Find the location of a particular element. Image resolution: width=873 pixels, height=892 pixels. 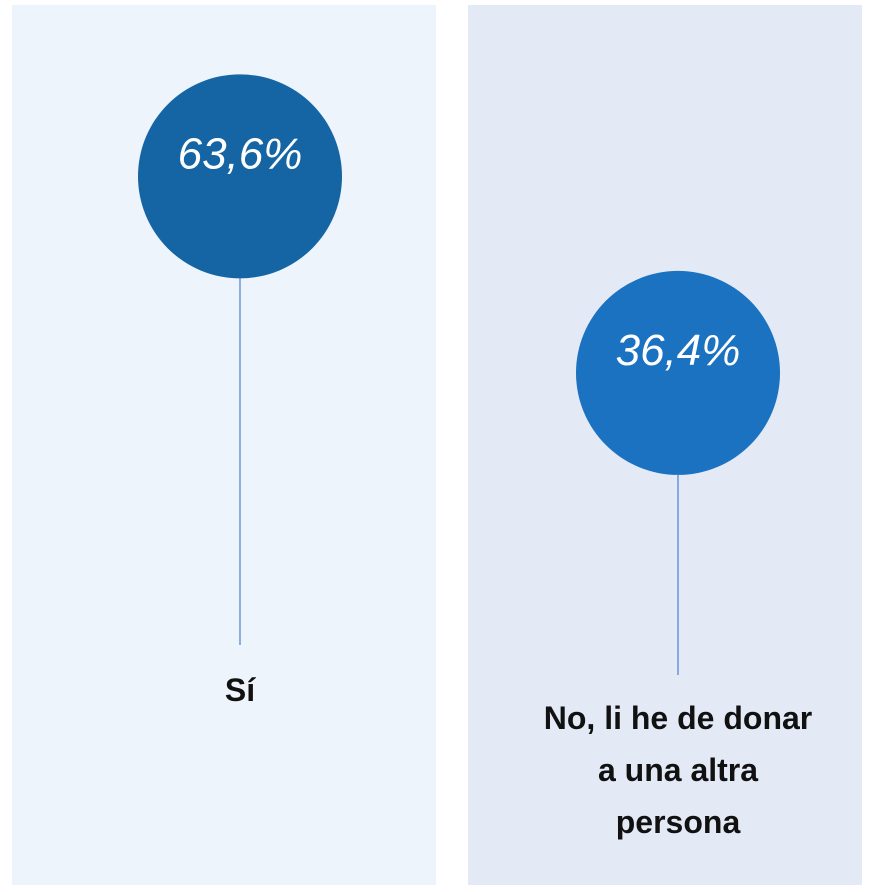

value-label: 63,6% is located at coordinates (240, 153).